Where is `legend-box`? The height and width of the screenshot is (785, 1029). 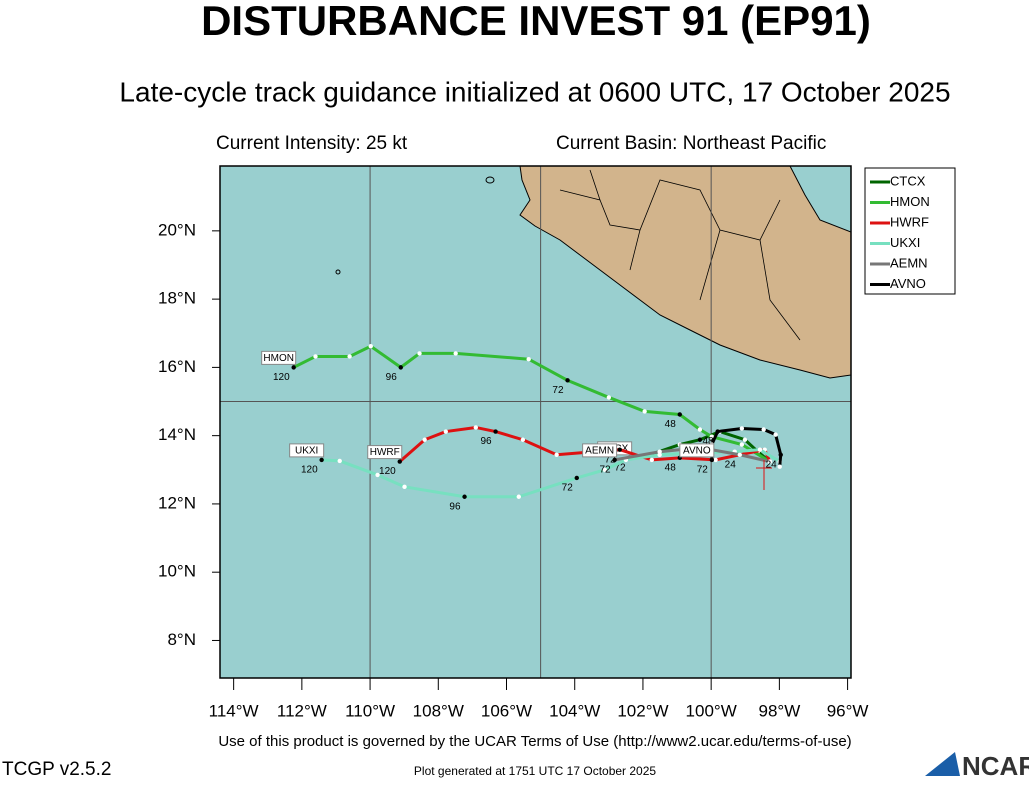 legend-box is located at coordinates (910, 231).